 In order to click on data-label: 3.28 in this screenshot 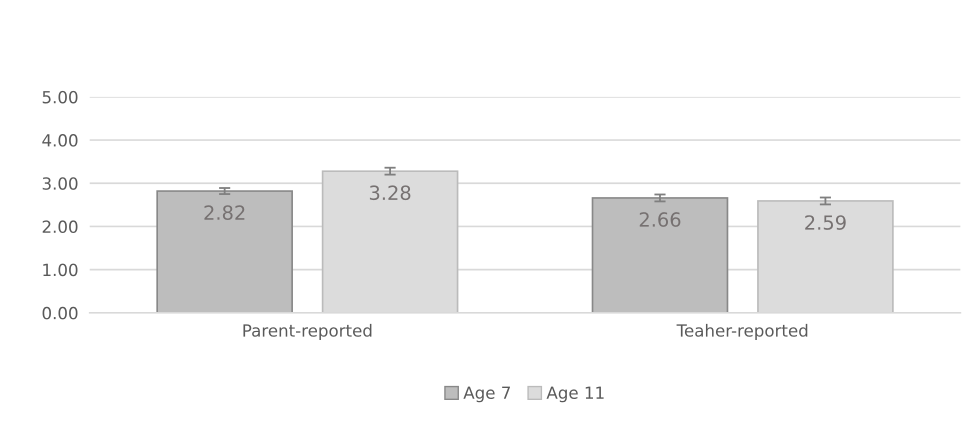, I will do `click(390, 192)`.